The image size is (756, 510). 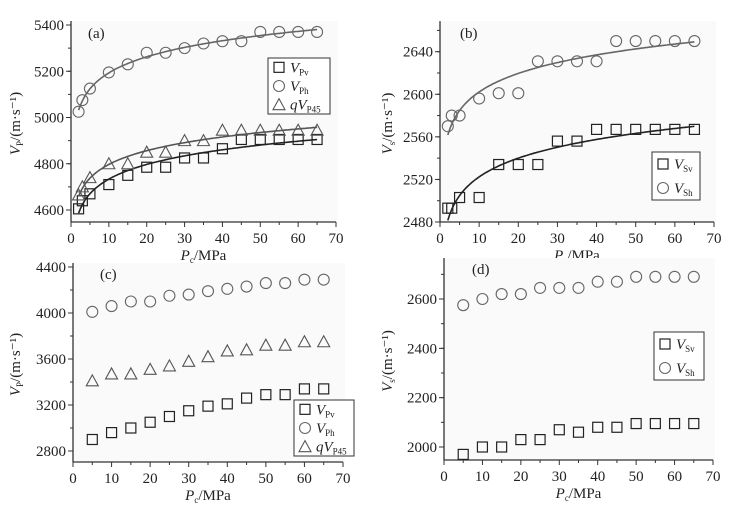 I want to click on legend-label: VPh, so click(x=299, y=87).